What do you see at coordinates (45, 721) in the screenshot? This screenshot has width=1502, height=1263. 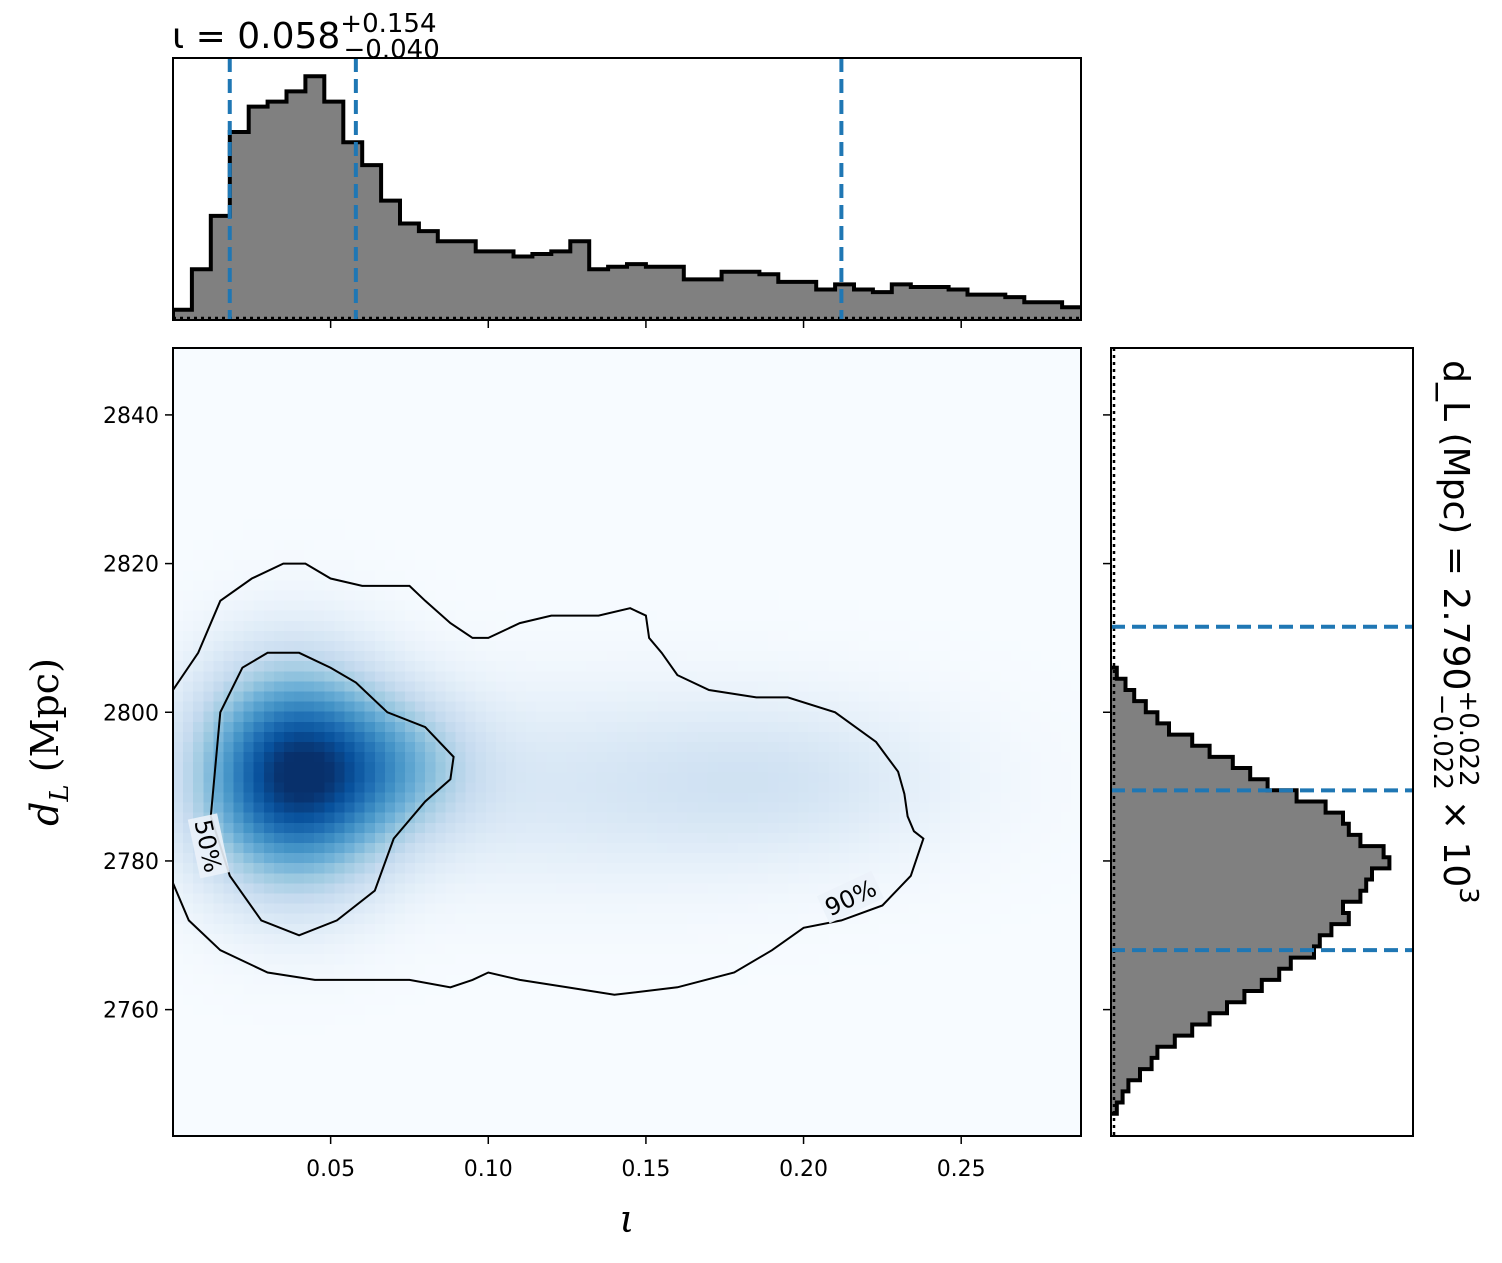 I see `ylabel-rest: (Mpc)` at bounding box center [45, 721].